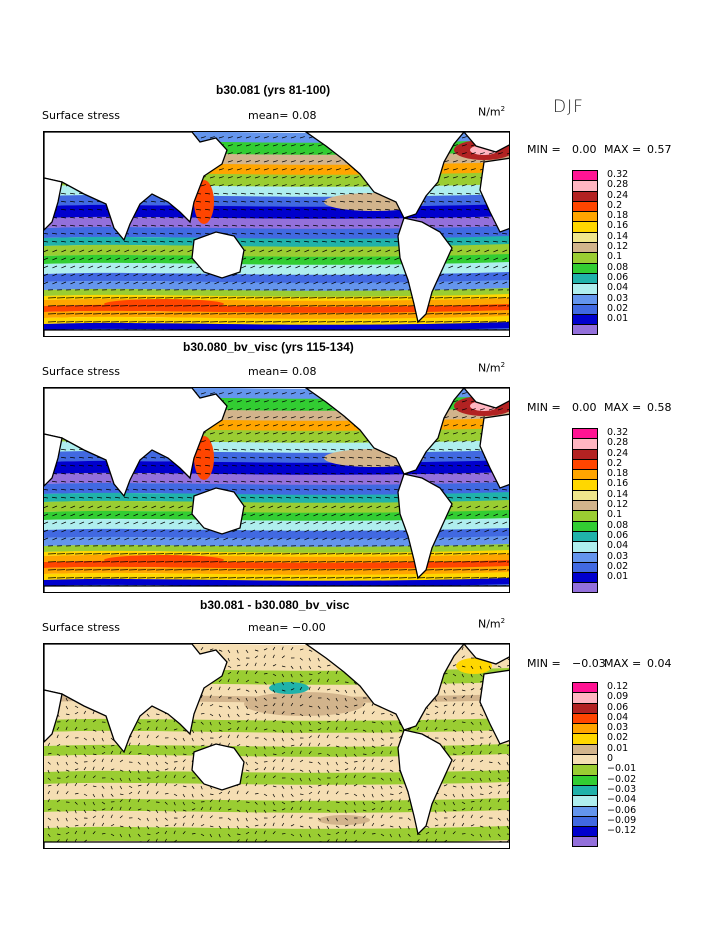  I want to click on colorbar-swatch: 0, so click(611, 759).